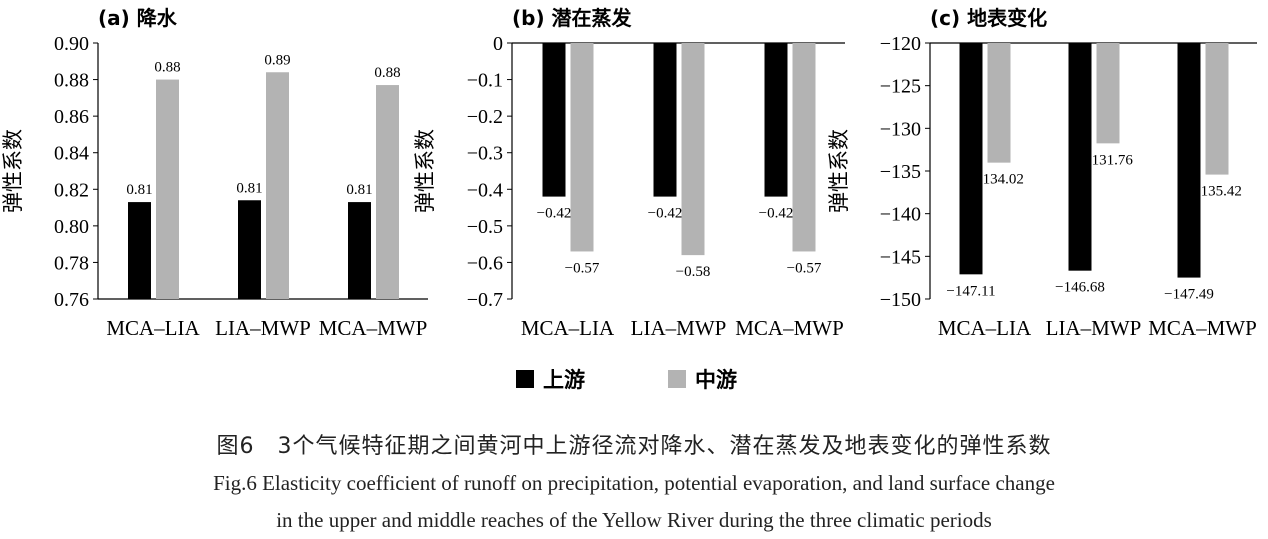  Describe the element at coordinates (985, 328) in the screenshot. I see `panel-c-category-label: MCA–LIA` at that location.